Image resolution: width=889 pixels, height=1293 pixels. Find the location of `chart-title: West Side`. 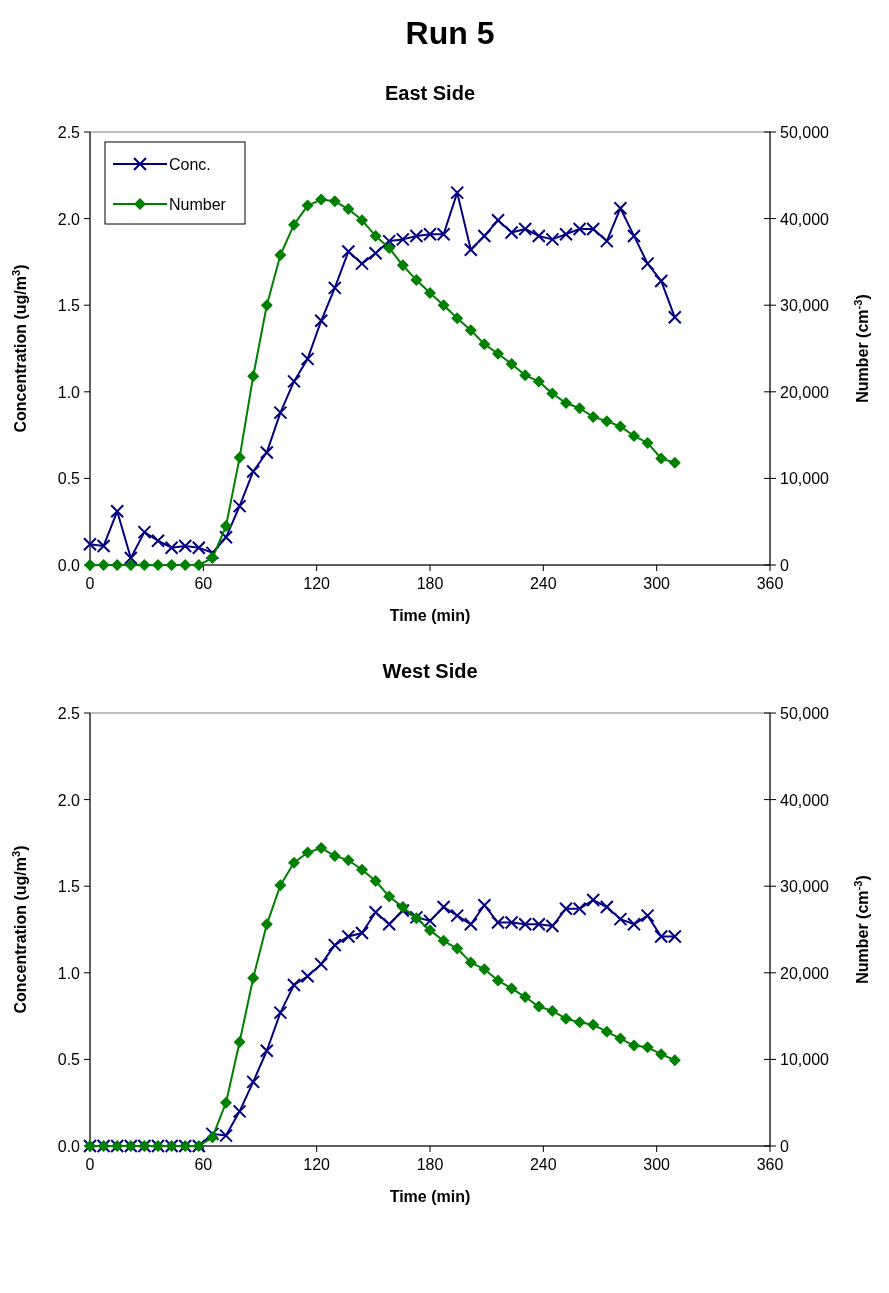

chart-title: West Side is located at coordinates (430, 671).